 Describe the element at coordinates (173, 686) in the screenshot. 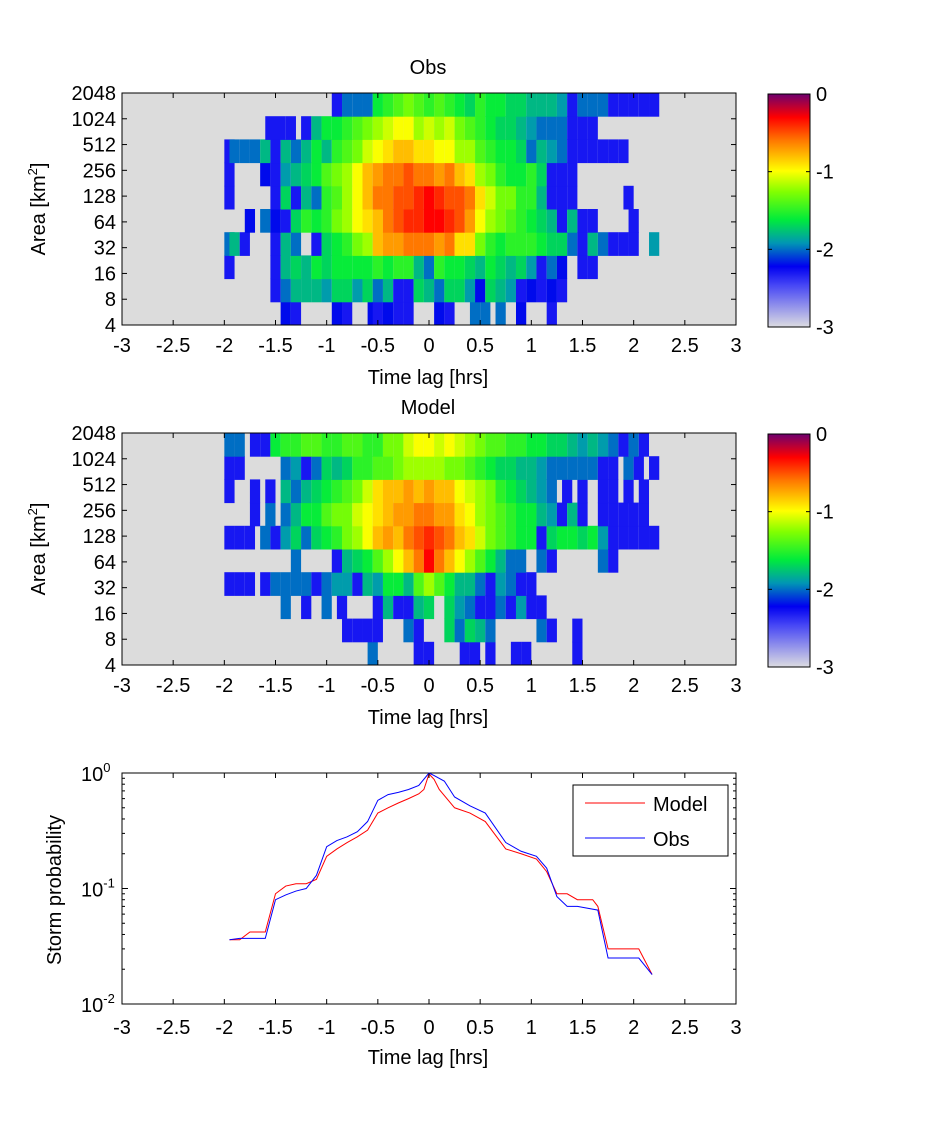

I see `x-tick-label: -2.5` at that location.